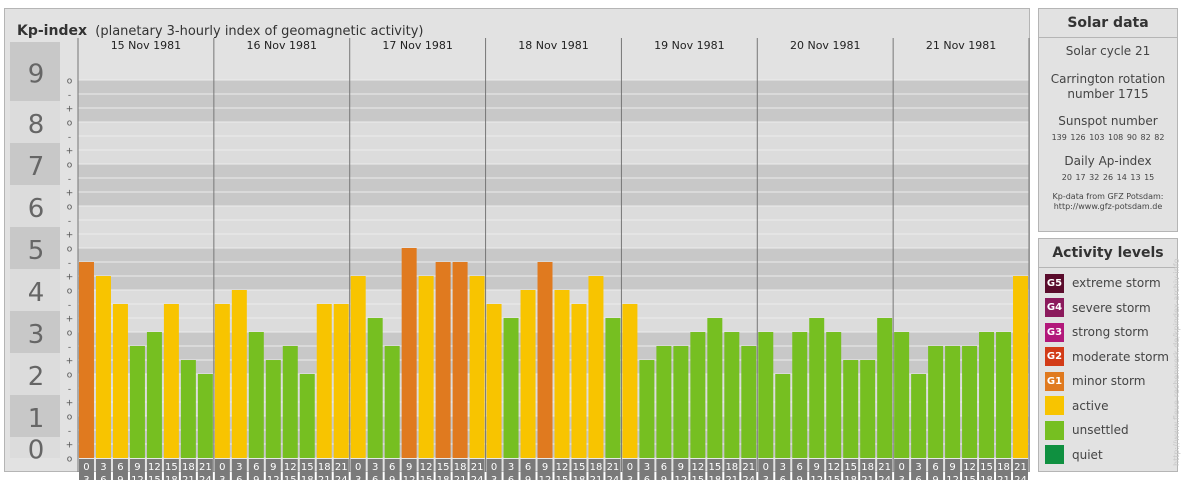 The image size is (1184, 480). What do you see at coordinates (1097, 332) in the screenshot?
I see `activity-level-strong-storm: G3 strong storm` at bounding box center [1097, 332].